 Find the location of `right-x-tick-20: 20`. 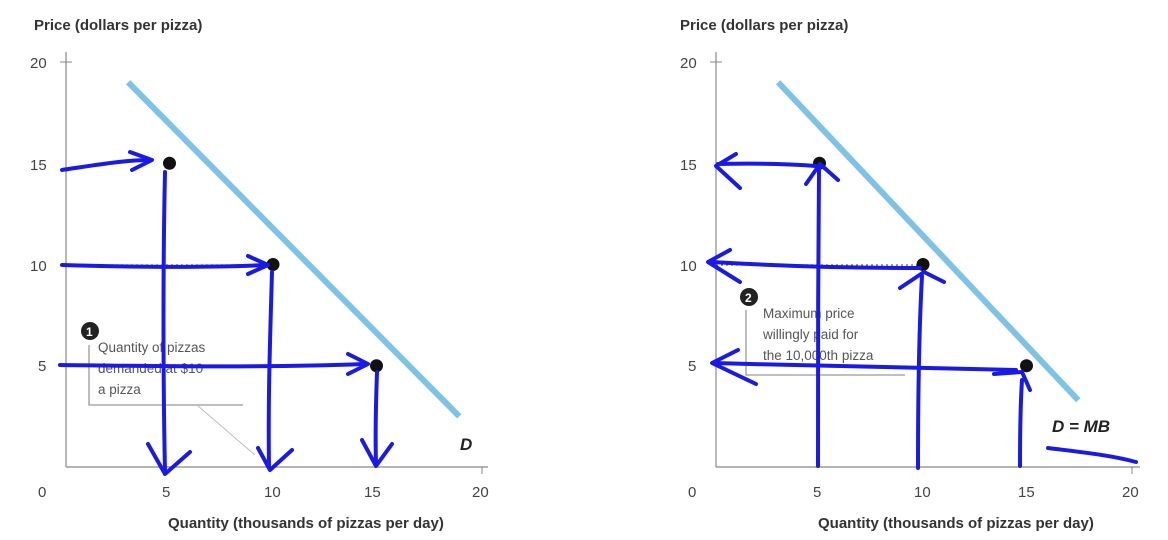

right-x-tick-20: 20 is located at coordinates (1130, 492).